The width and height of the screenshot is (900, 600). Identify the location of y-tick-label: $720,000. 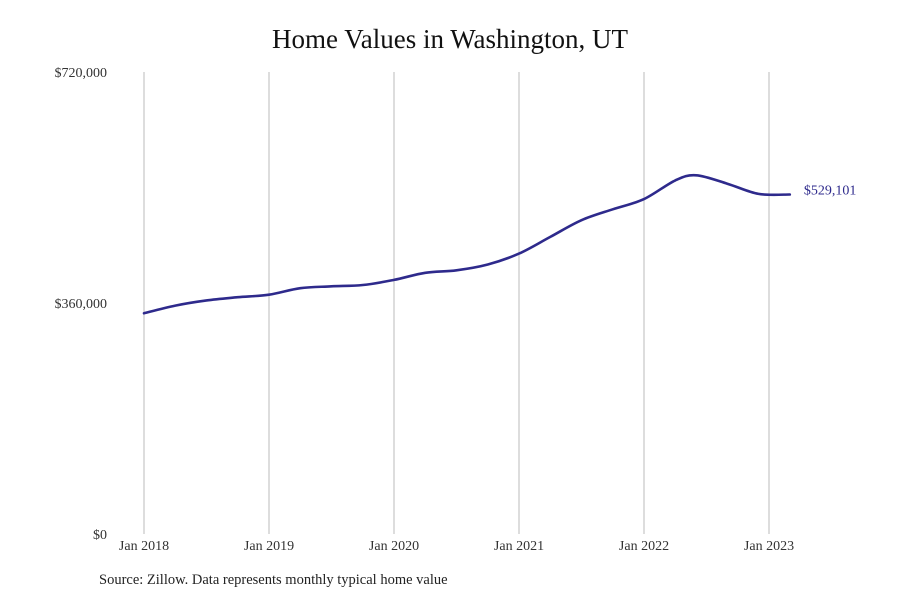
(81, 73).